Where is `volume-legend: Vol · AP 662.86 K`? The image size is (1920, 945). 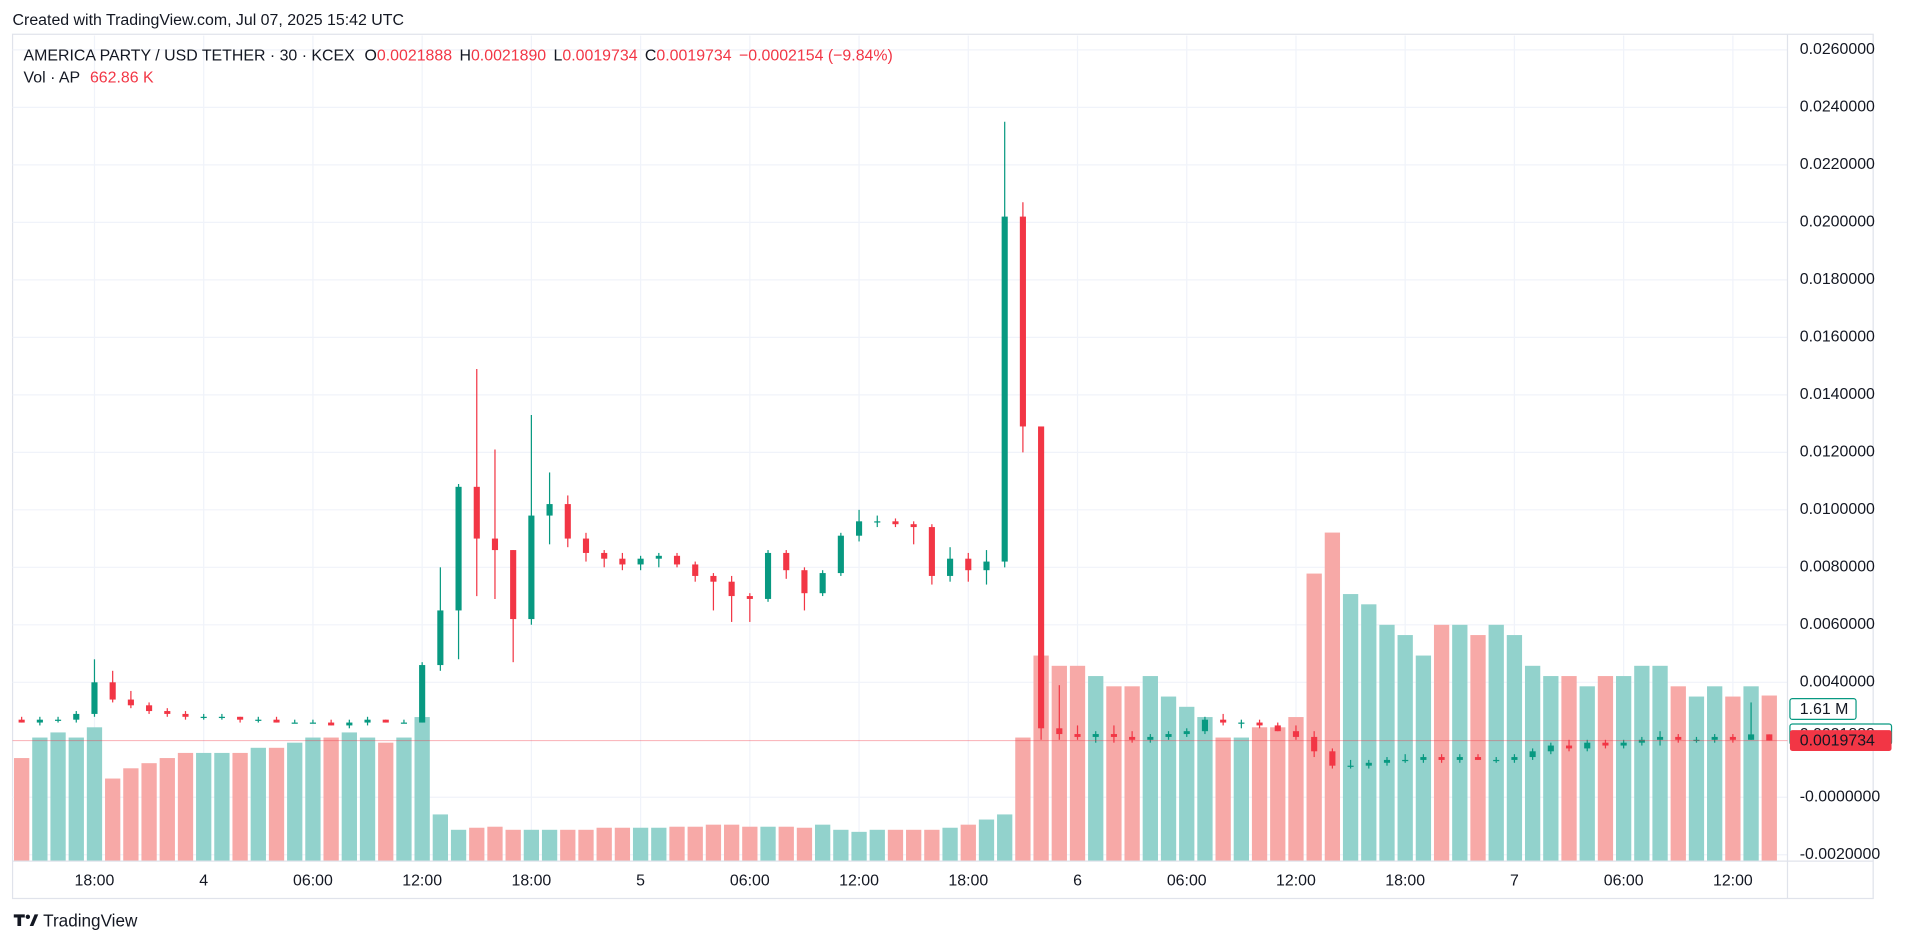
volume-legend: Vol · AP 662.86 K is located at coordinates (89, 78).